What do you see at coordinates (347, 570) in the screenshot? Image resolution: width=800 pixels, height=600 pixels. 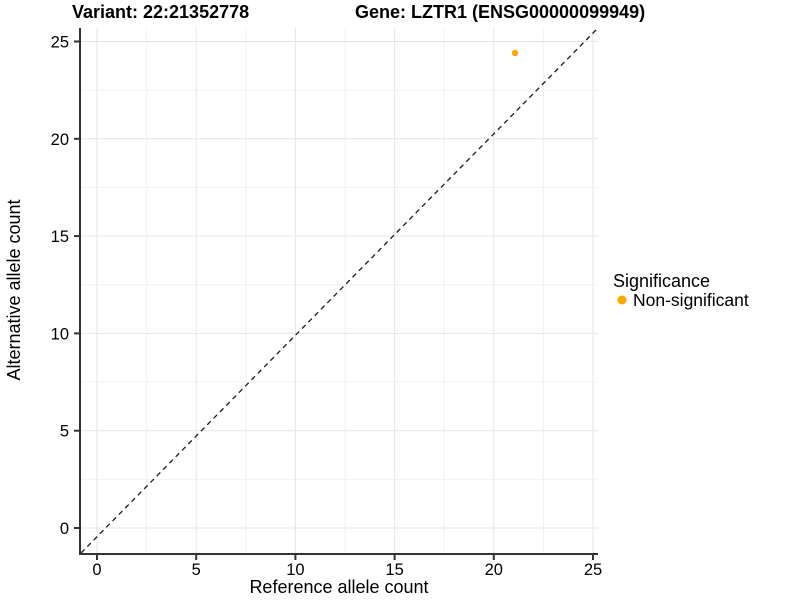 I see `x-tick-labels: 0 5 10 15 20 25` at bounding box center [347, 570].